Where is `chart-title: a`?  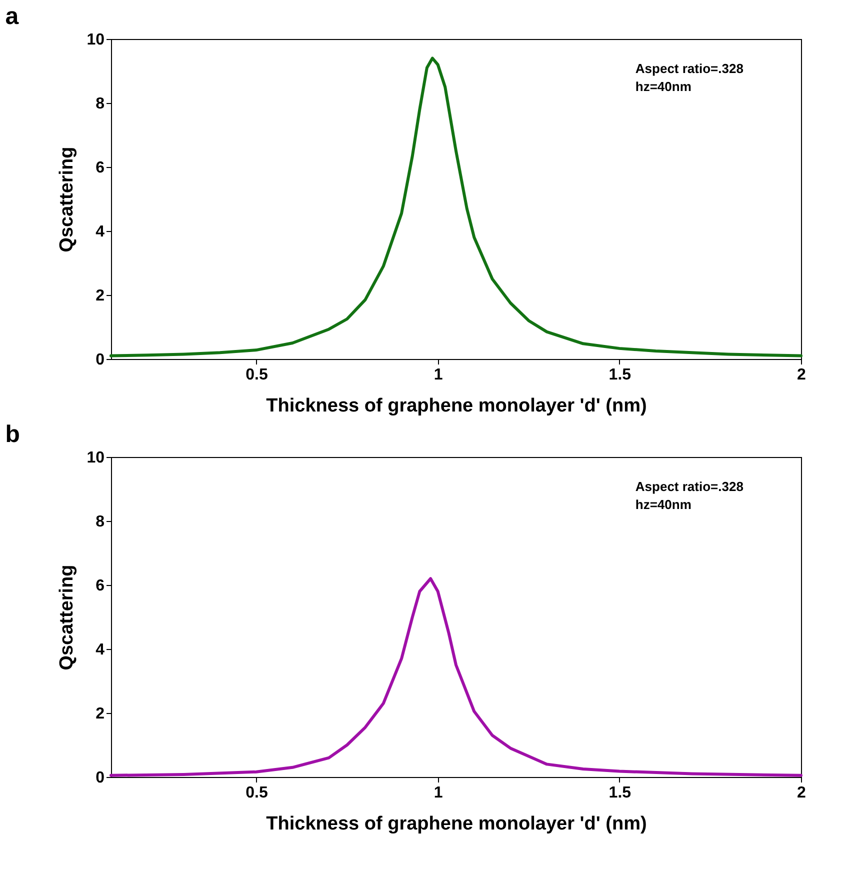
chart-title: a is located at coordinates (12, 16).